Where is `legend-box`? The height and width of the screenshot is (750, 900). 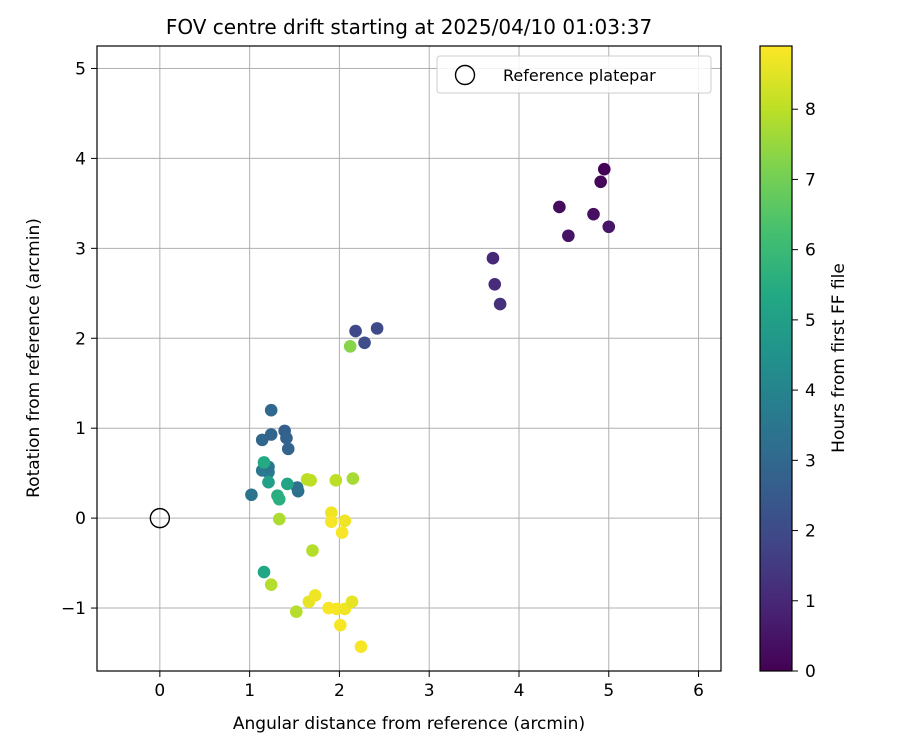 legend-box is located at coordinates (574, 74).